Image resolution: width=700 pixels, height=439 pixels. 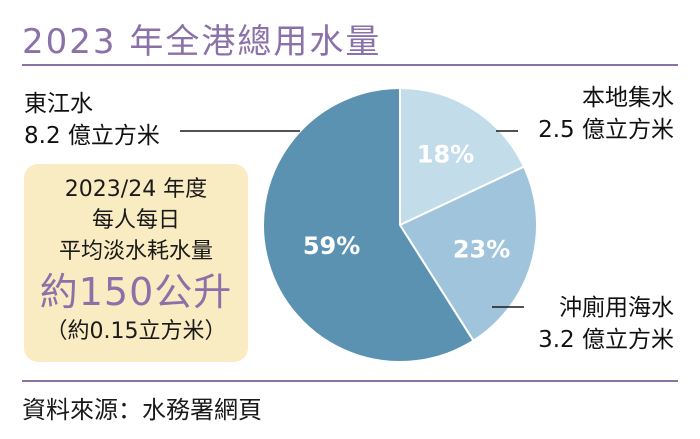 I want to click on title-divider, so click(x=350, y=65).